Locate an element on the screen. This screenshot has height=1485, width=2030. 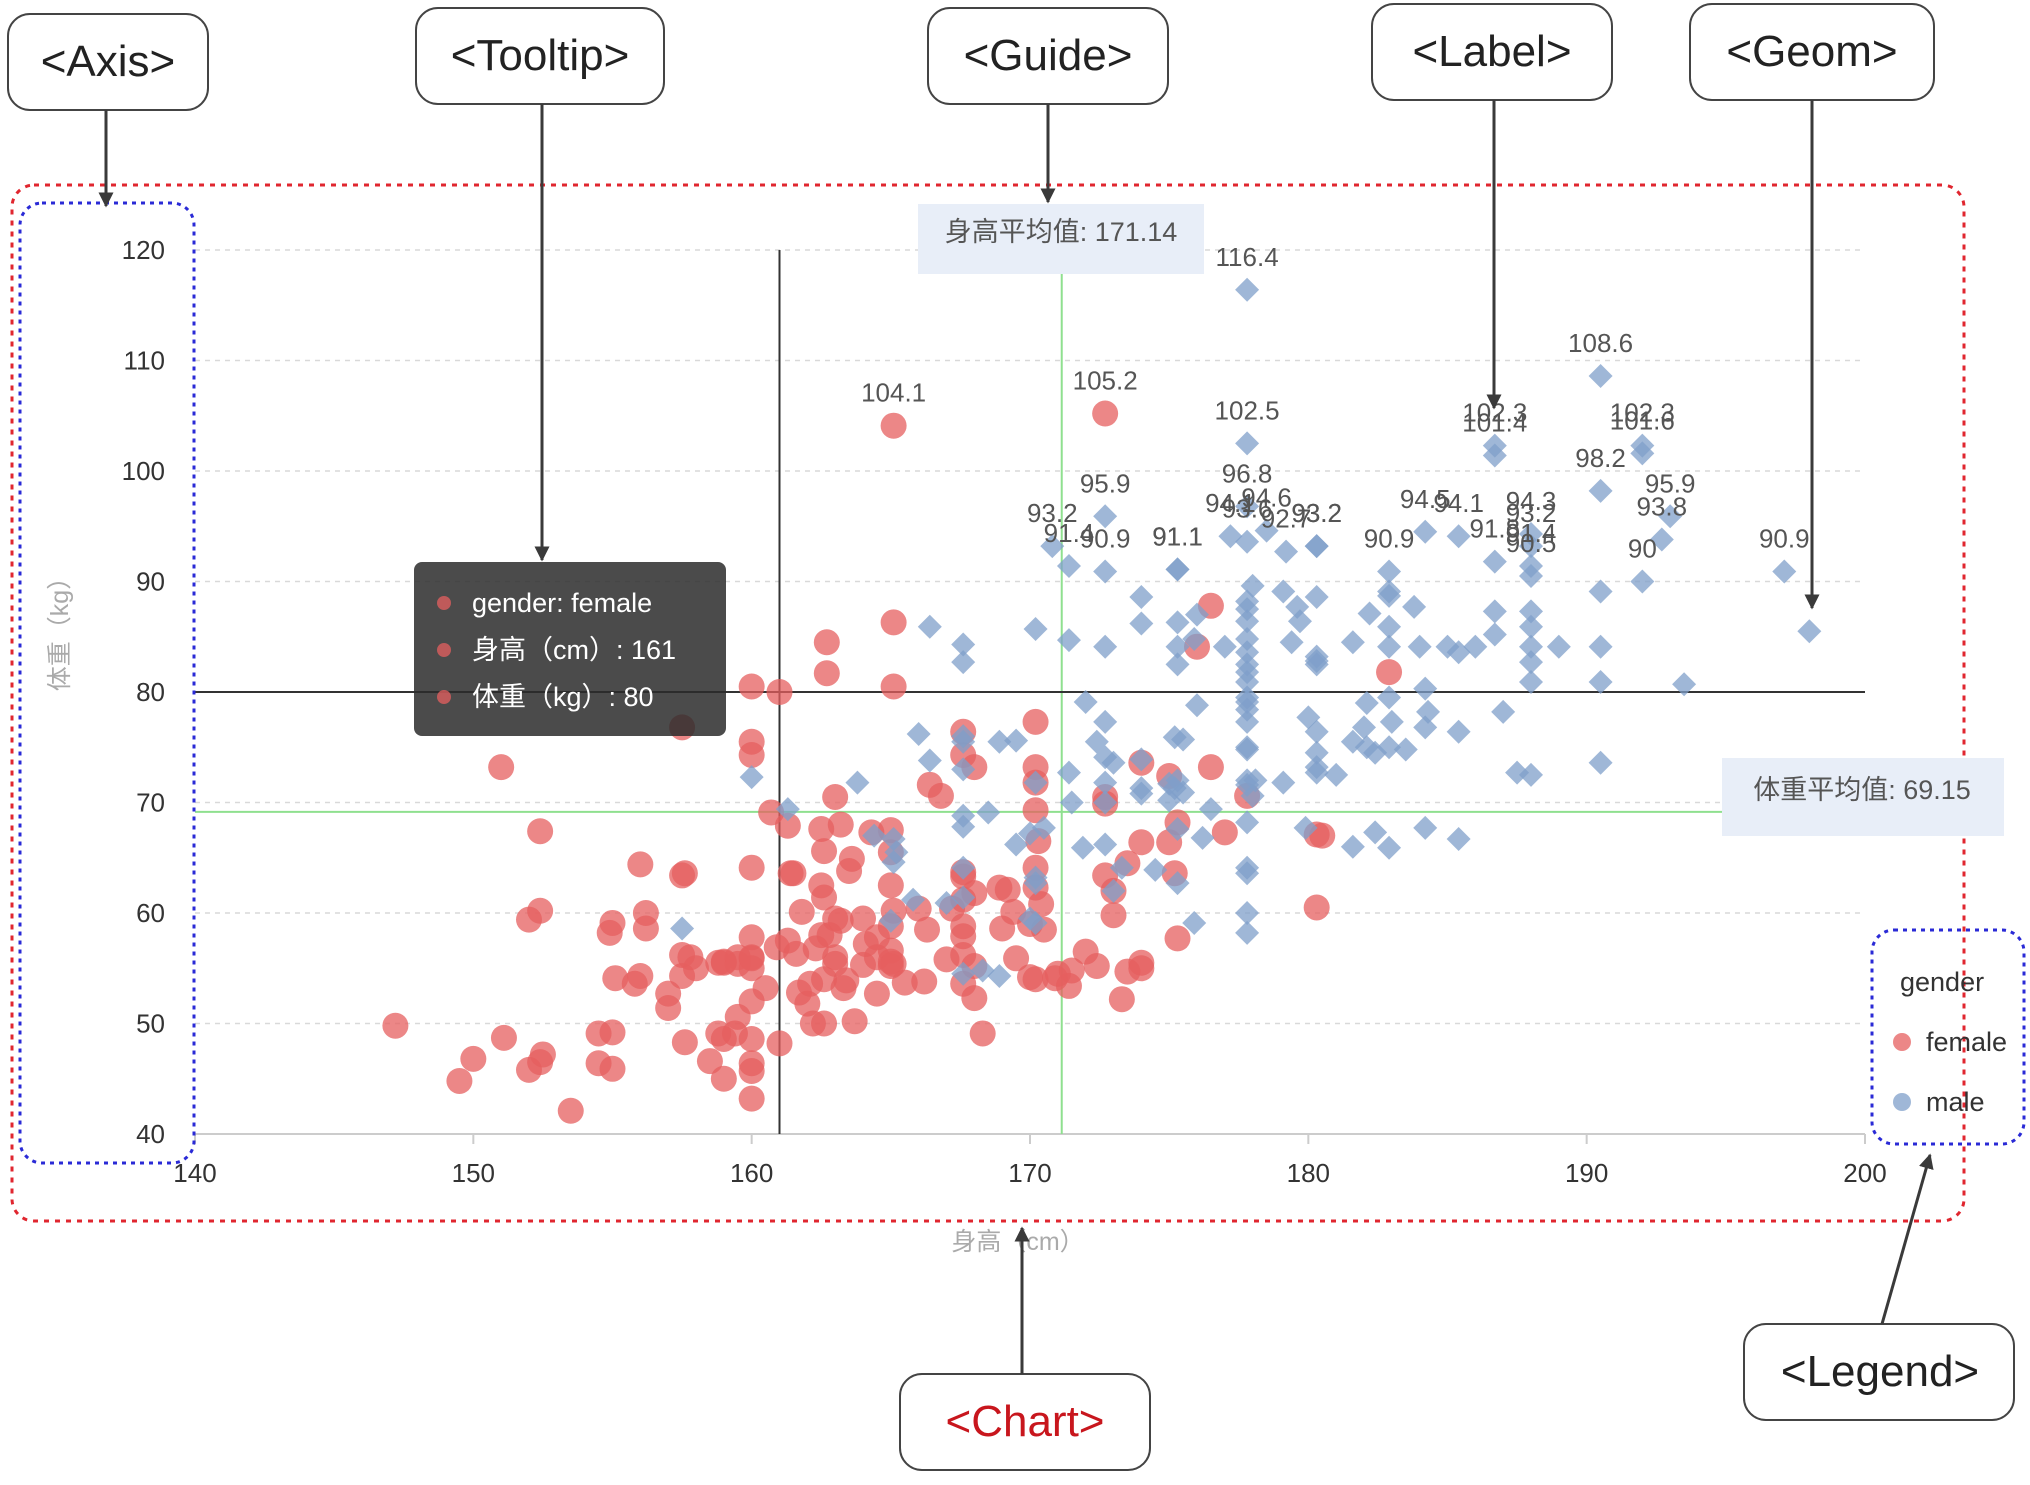
legend-item-female: female is located at coordinates (1966, 1042).